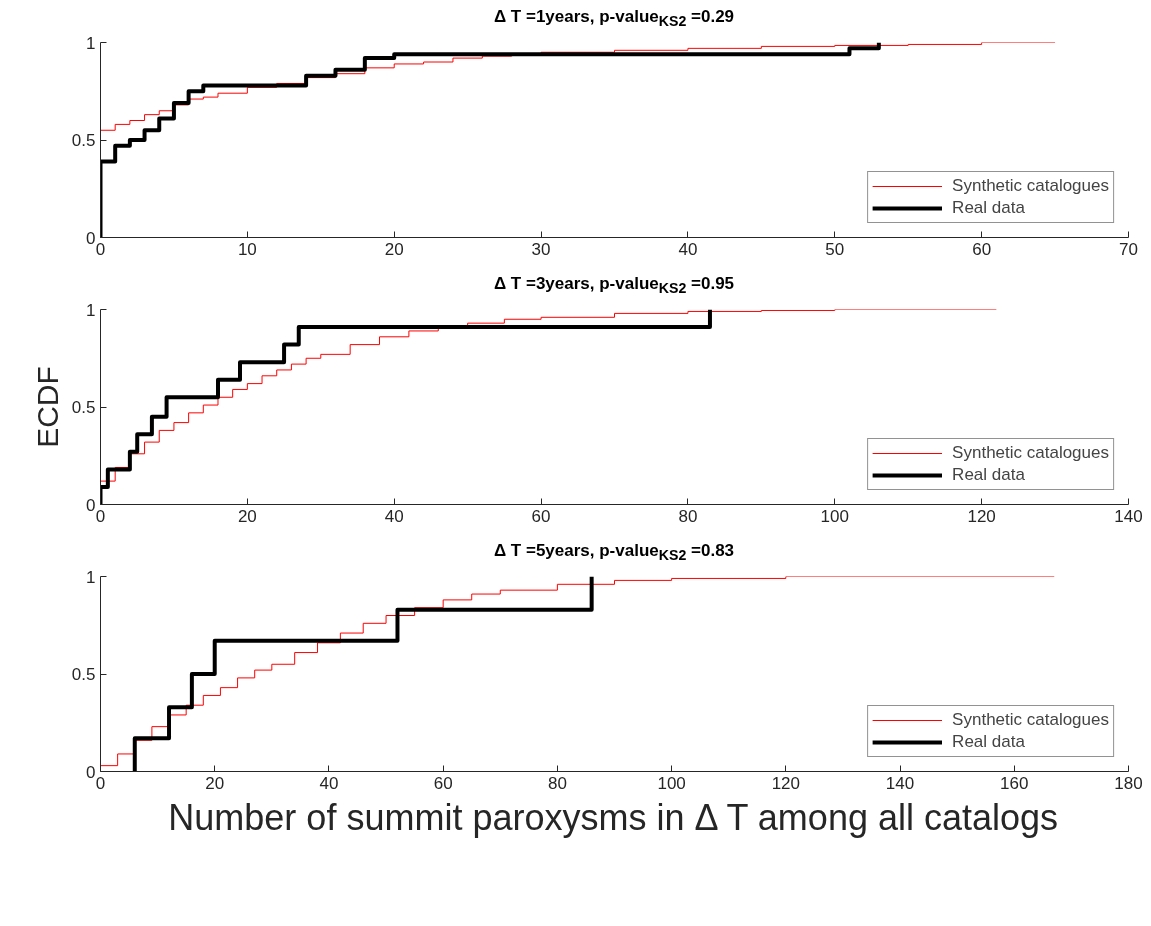 The height and width of the screenshot is (926, 1151). I want to click on chart-title: Δ T =3years, p-value$_{KS2}$ =0.95, so click(614, 286).